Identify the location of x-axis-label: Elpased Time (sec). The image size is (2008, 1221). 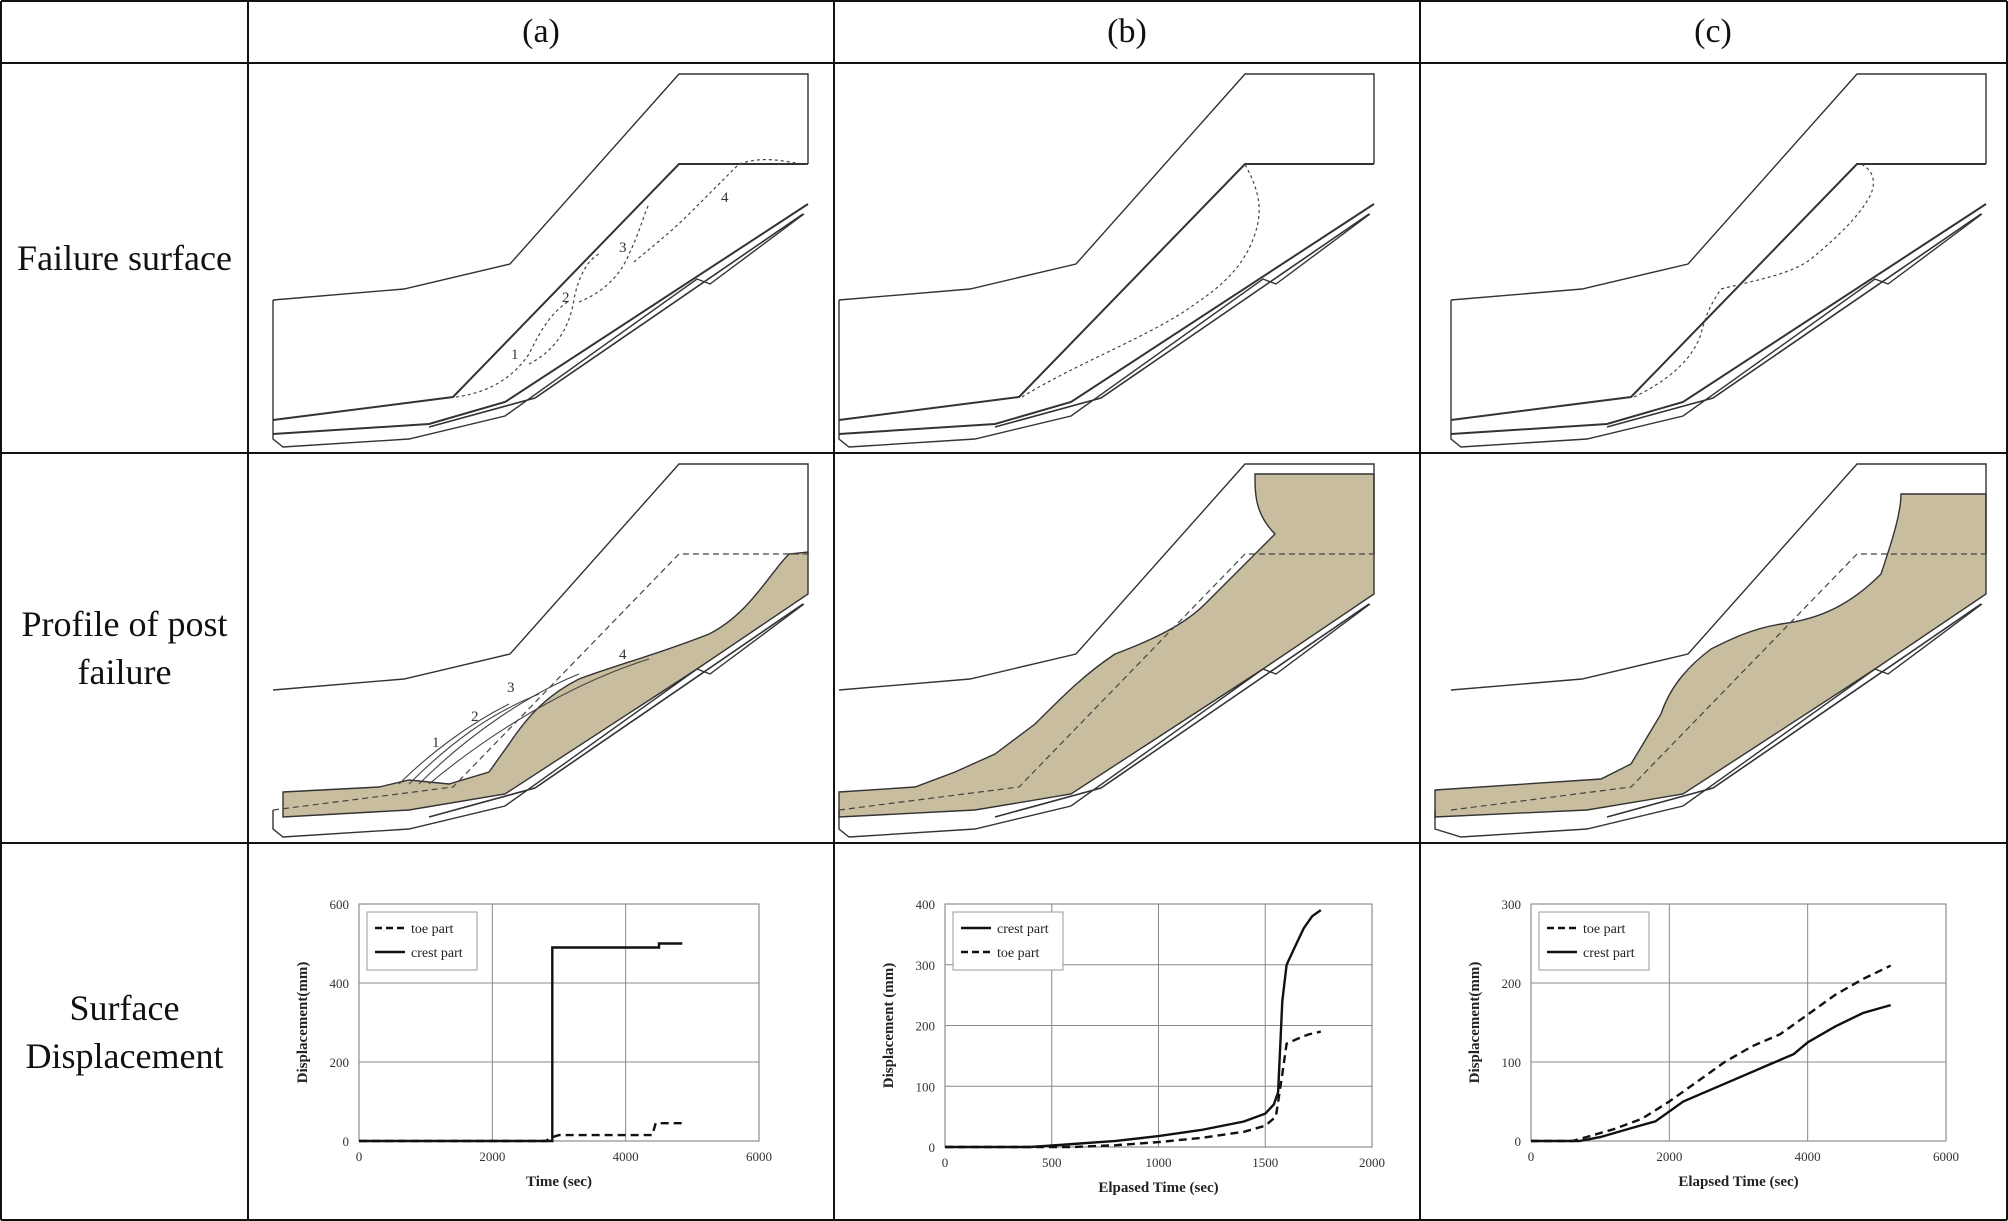
(1158, 1188).